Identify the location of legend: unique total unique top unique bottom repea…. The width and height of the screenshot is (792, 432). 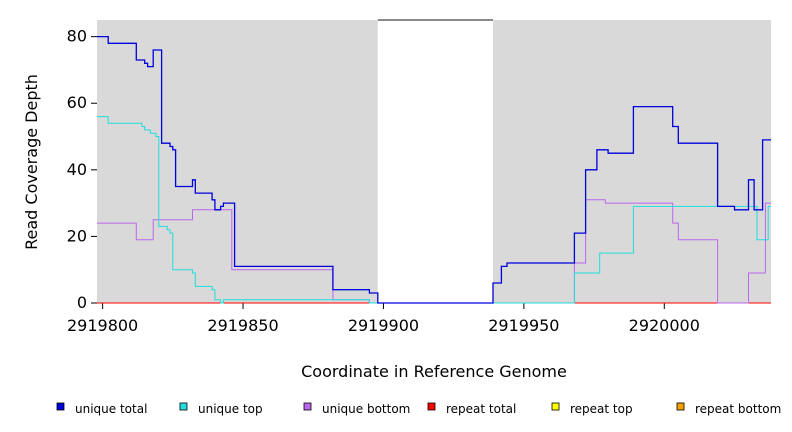
(418, 409).